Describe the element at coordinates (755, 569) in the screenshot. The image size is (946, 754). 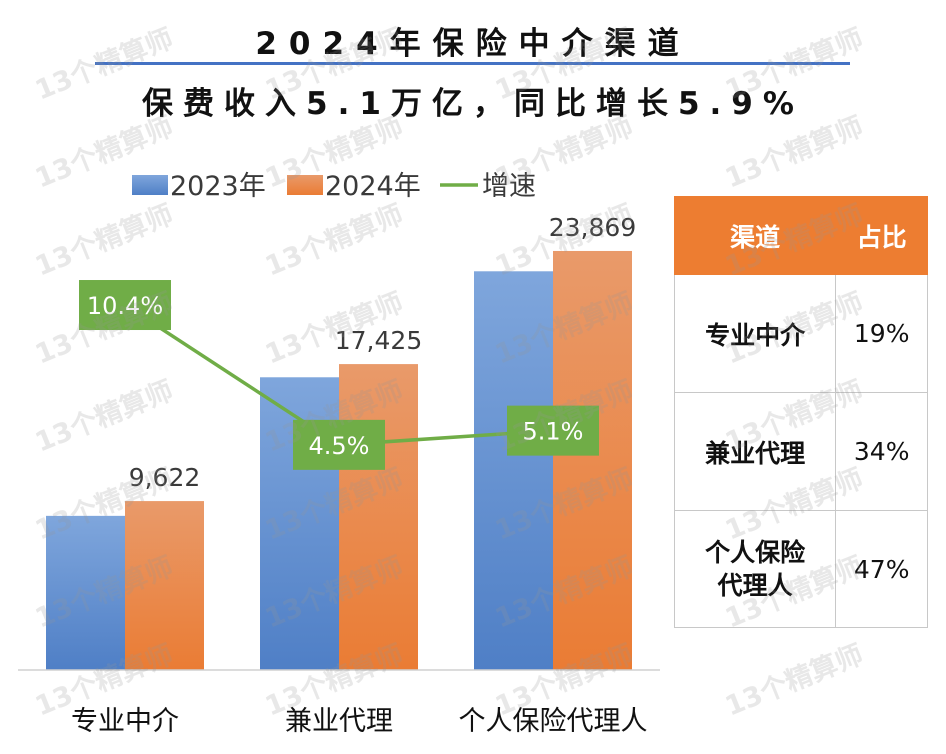
I see `table-cell-channel: 个人保险 代理人` at that location.